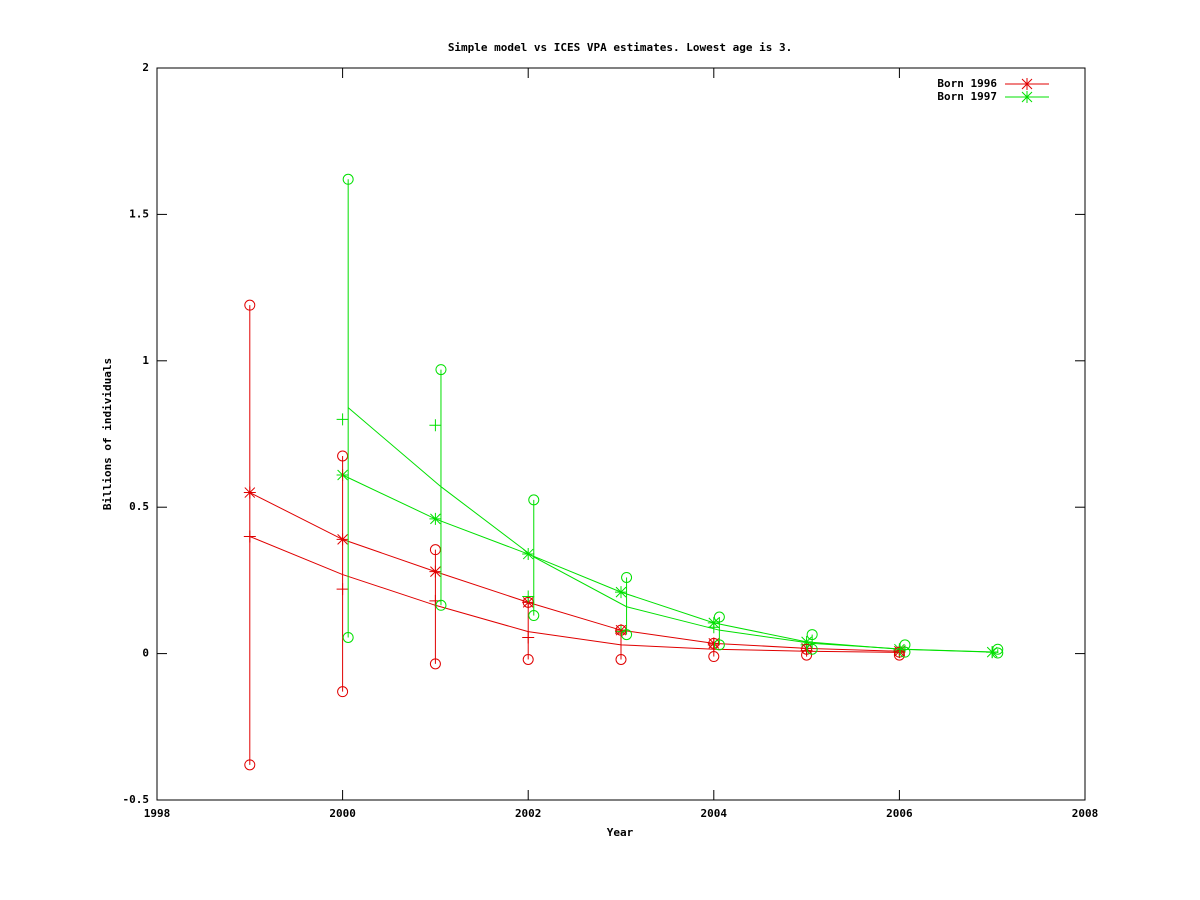 This screenshot has width=1200, height=900. Describe the element at coordinates (528, 813) in the screenshot. I see `x-tick-label: 2002` at that location.